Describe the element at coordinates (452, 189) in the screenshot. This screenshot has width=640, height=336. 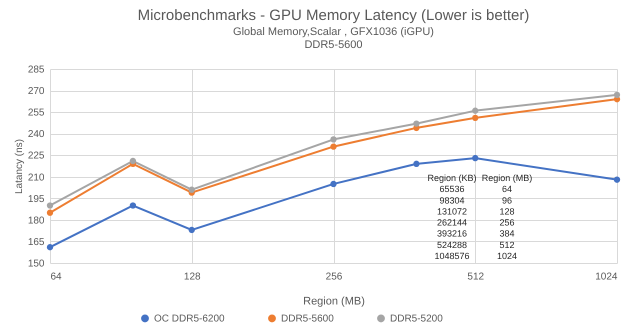
I see `annotation: 65536` at that location.